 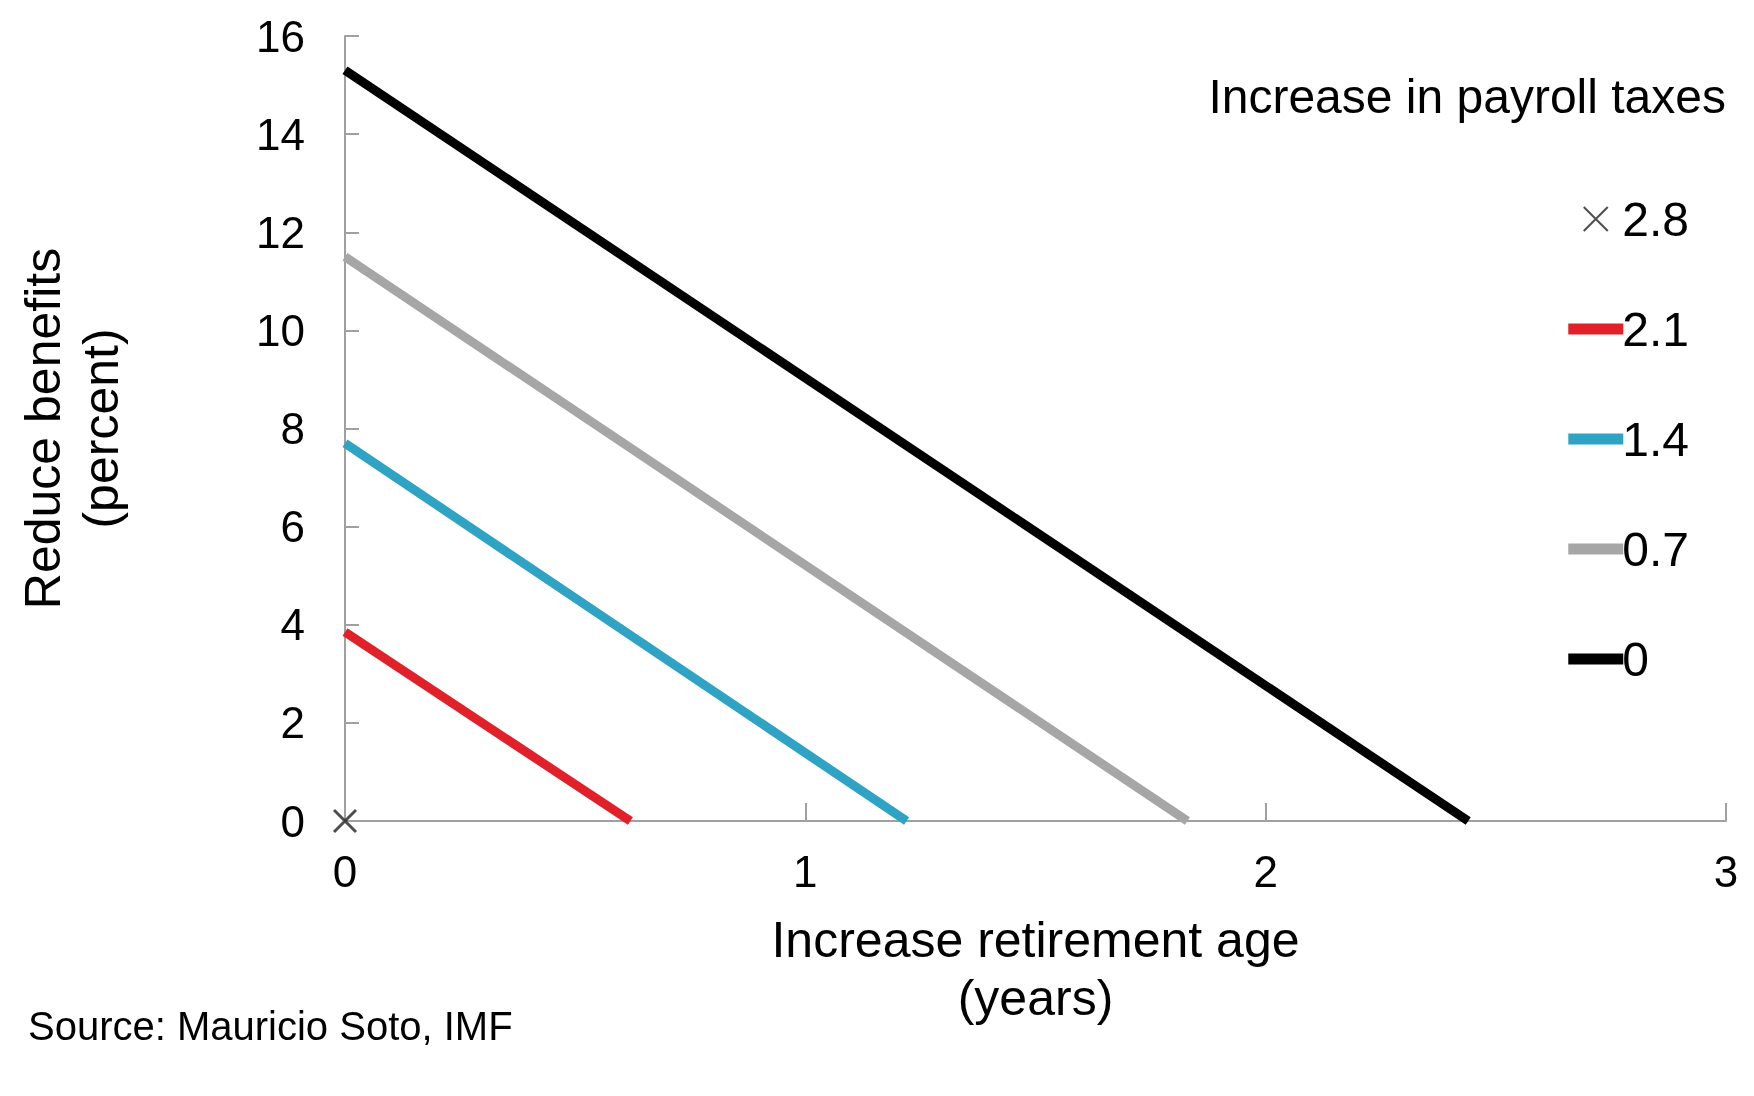 I want to click on y-tick-label: 8, so click(x=292, y=428).